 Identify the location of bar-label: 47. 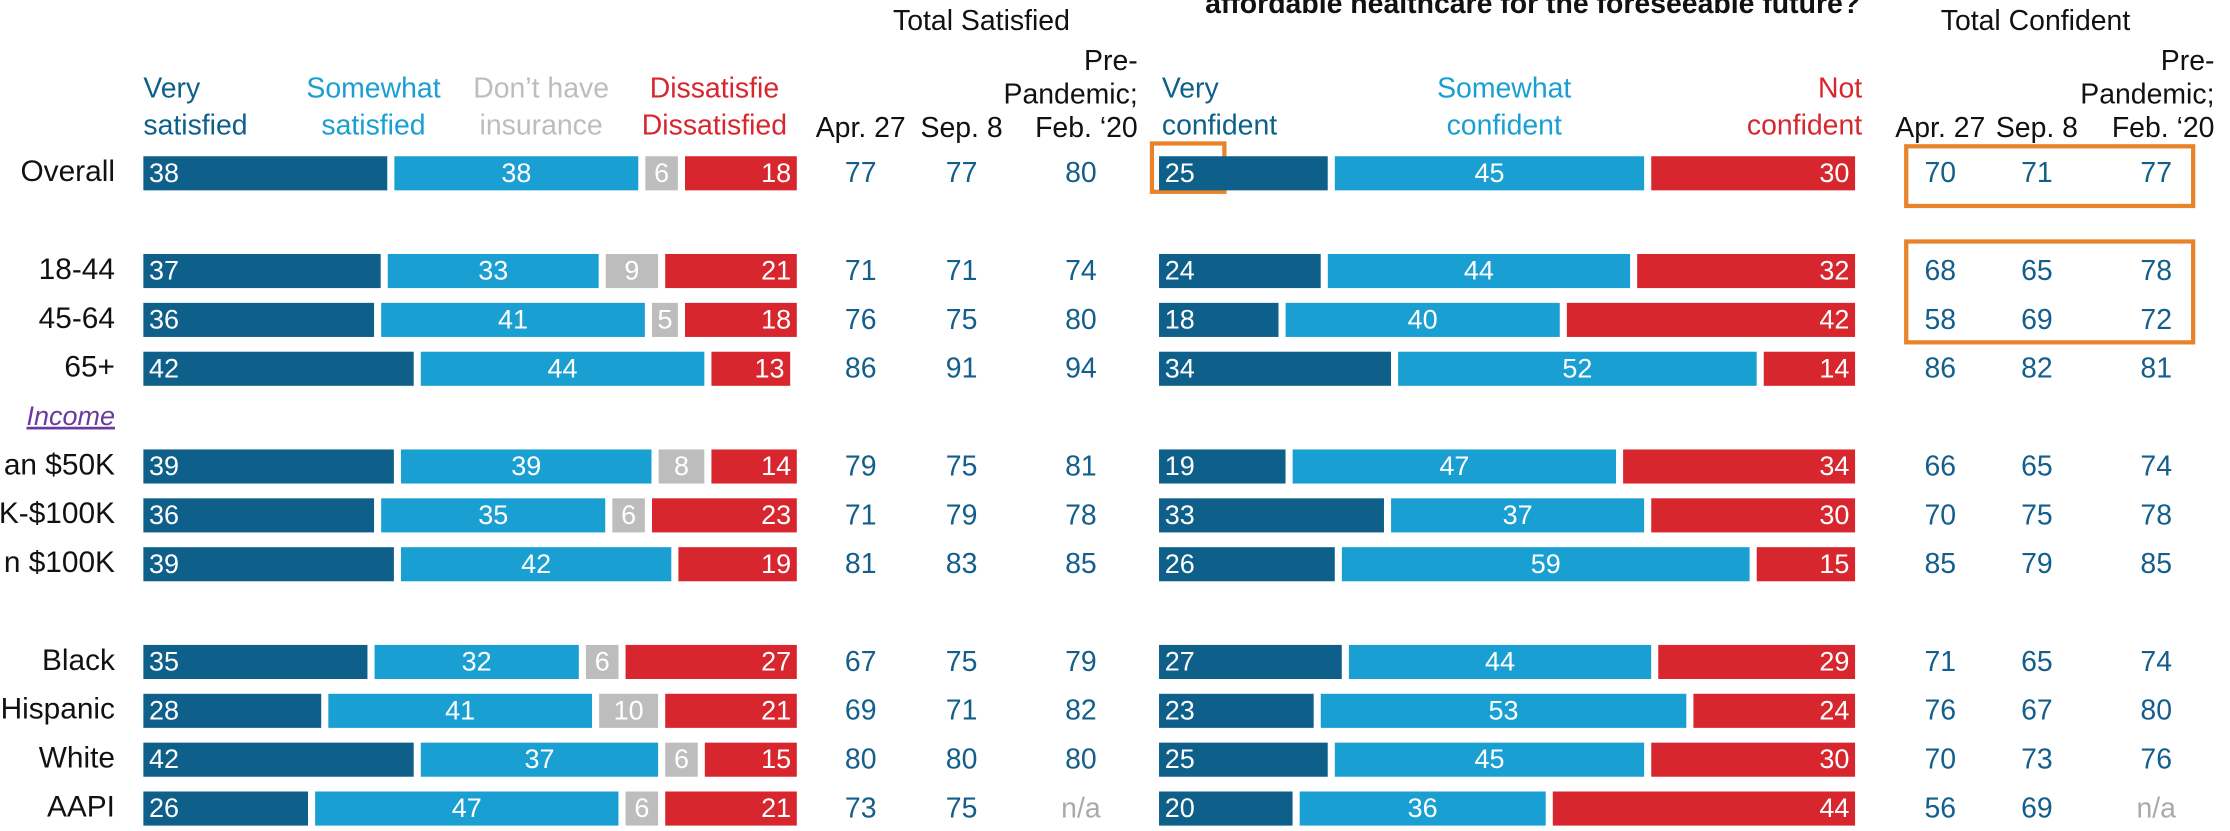
(1454, 466).